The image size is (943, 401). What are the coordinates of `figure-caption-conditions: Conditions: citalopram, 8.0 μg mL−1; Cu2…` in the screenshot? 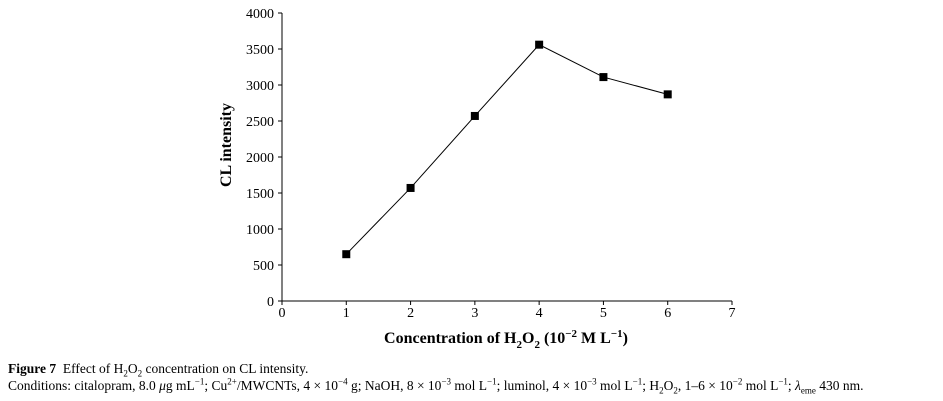 It's located at (436, 386).